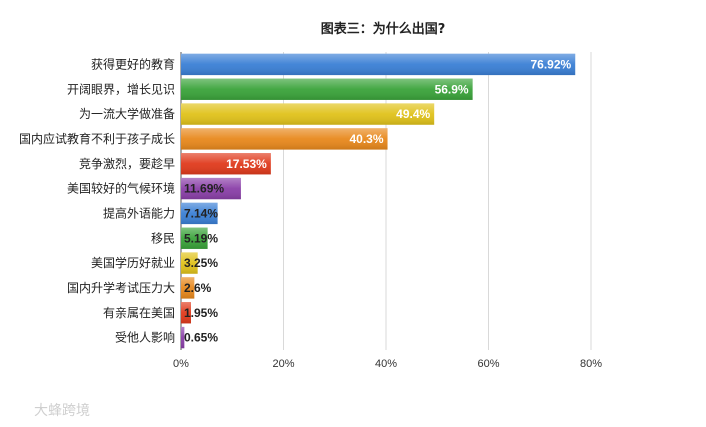 The height and width of the screenshot is (427, 706). I want to click on data-label: 17.53%, so click(246, 164).